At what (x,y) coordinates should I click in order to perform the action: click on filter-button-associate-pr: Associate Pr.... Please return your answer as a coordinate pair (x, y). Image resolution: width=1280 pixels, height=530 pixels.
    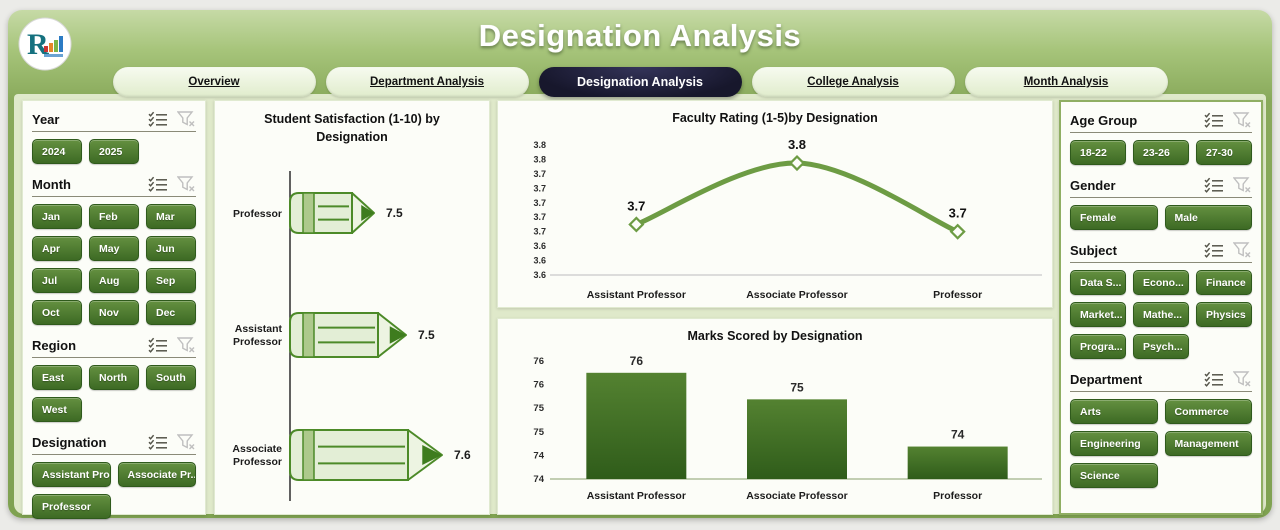
    Looking at the image, I should click on (156, 474).